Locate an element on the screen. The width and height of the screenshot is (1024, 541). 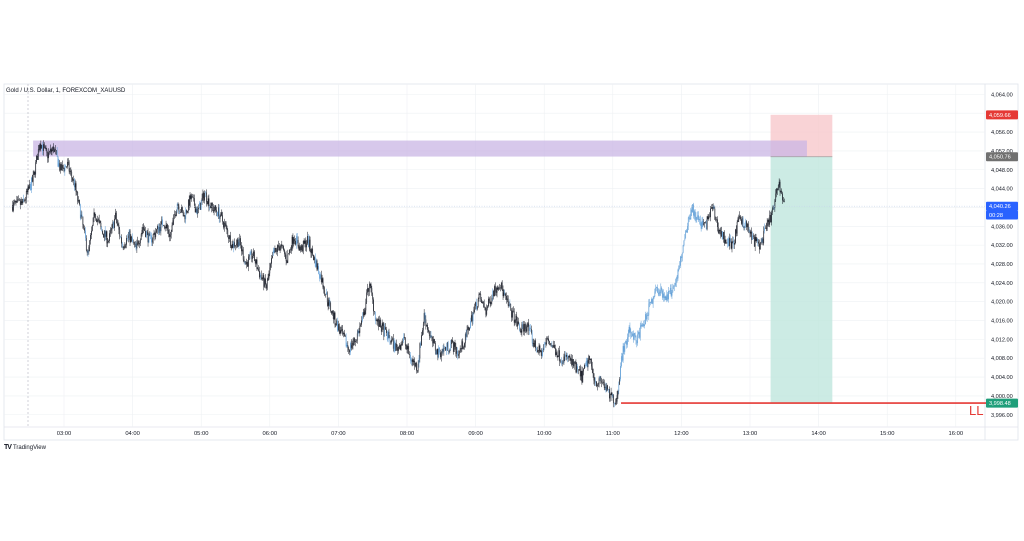
x-tick-label: 06:00 is located at coordinates (270, 434).